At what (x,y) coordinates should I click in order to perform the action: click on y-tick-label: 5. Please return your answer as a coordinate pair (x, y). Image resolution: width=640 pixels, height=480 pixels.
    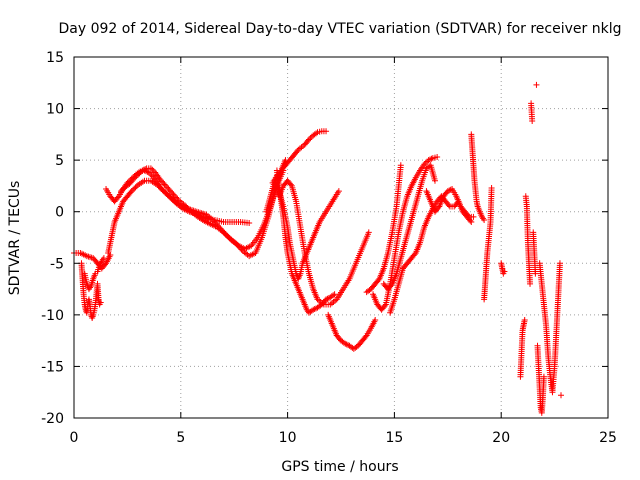
    Looking at the image, I should click on (59, 161).